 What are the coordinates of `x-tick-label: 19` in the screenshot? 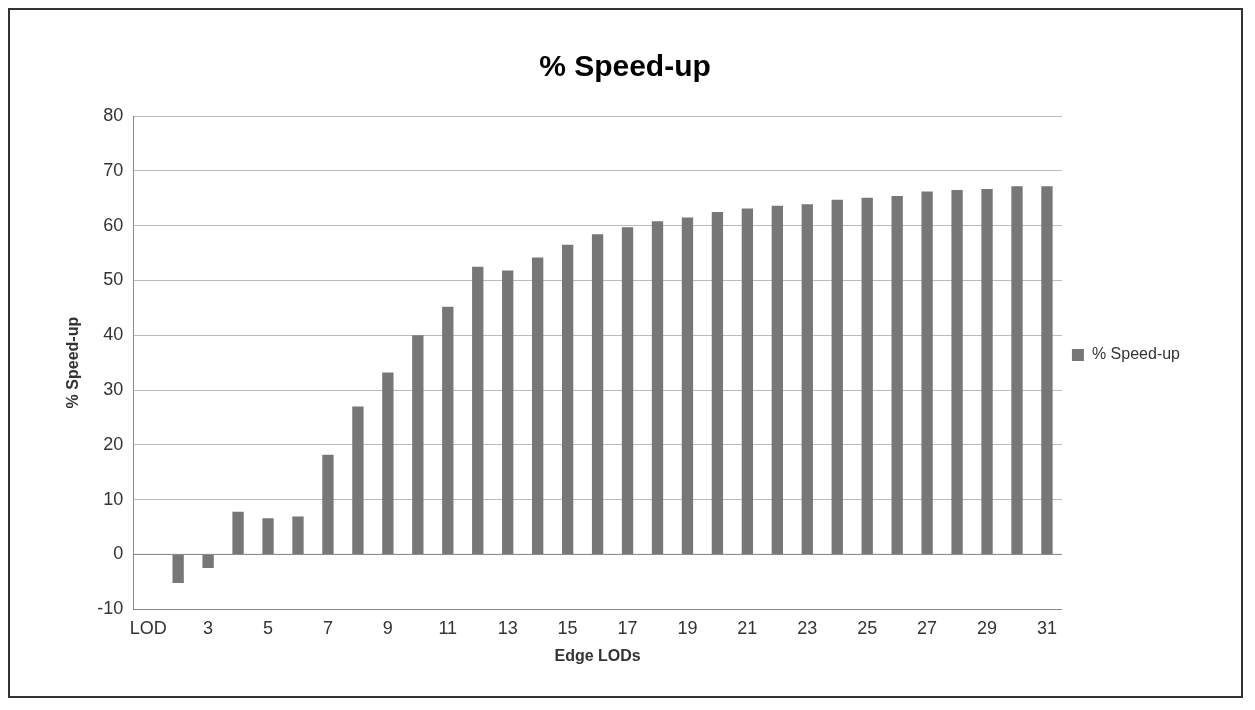 It's located at (687, 627).